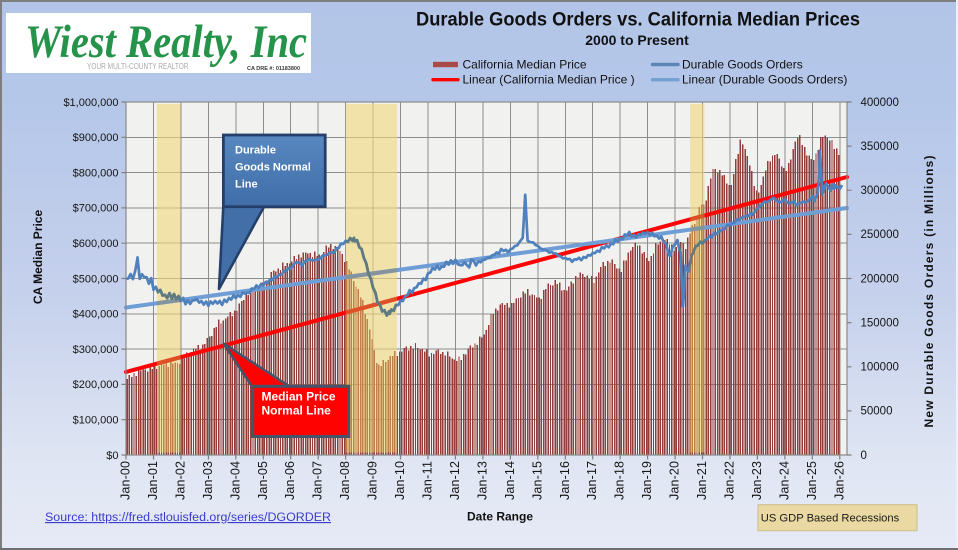  I want to click on svg-text: $200,000, so click(96, 385).